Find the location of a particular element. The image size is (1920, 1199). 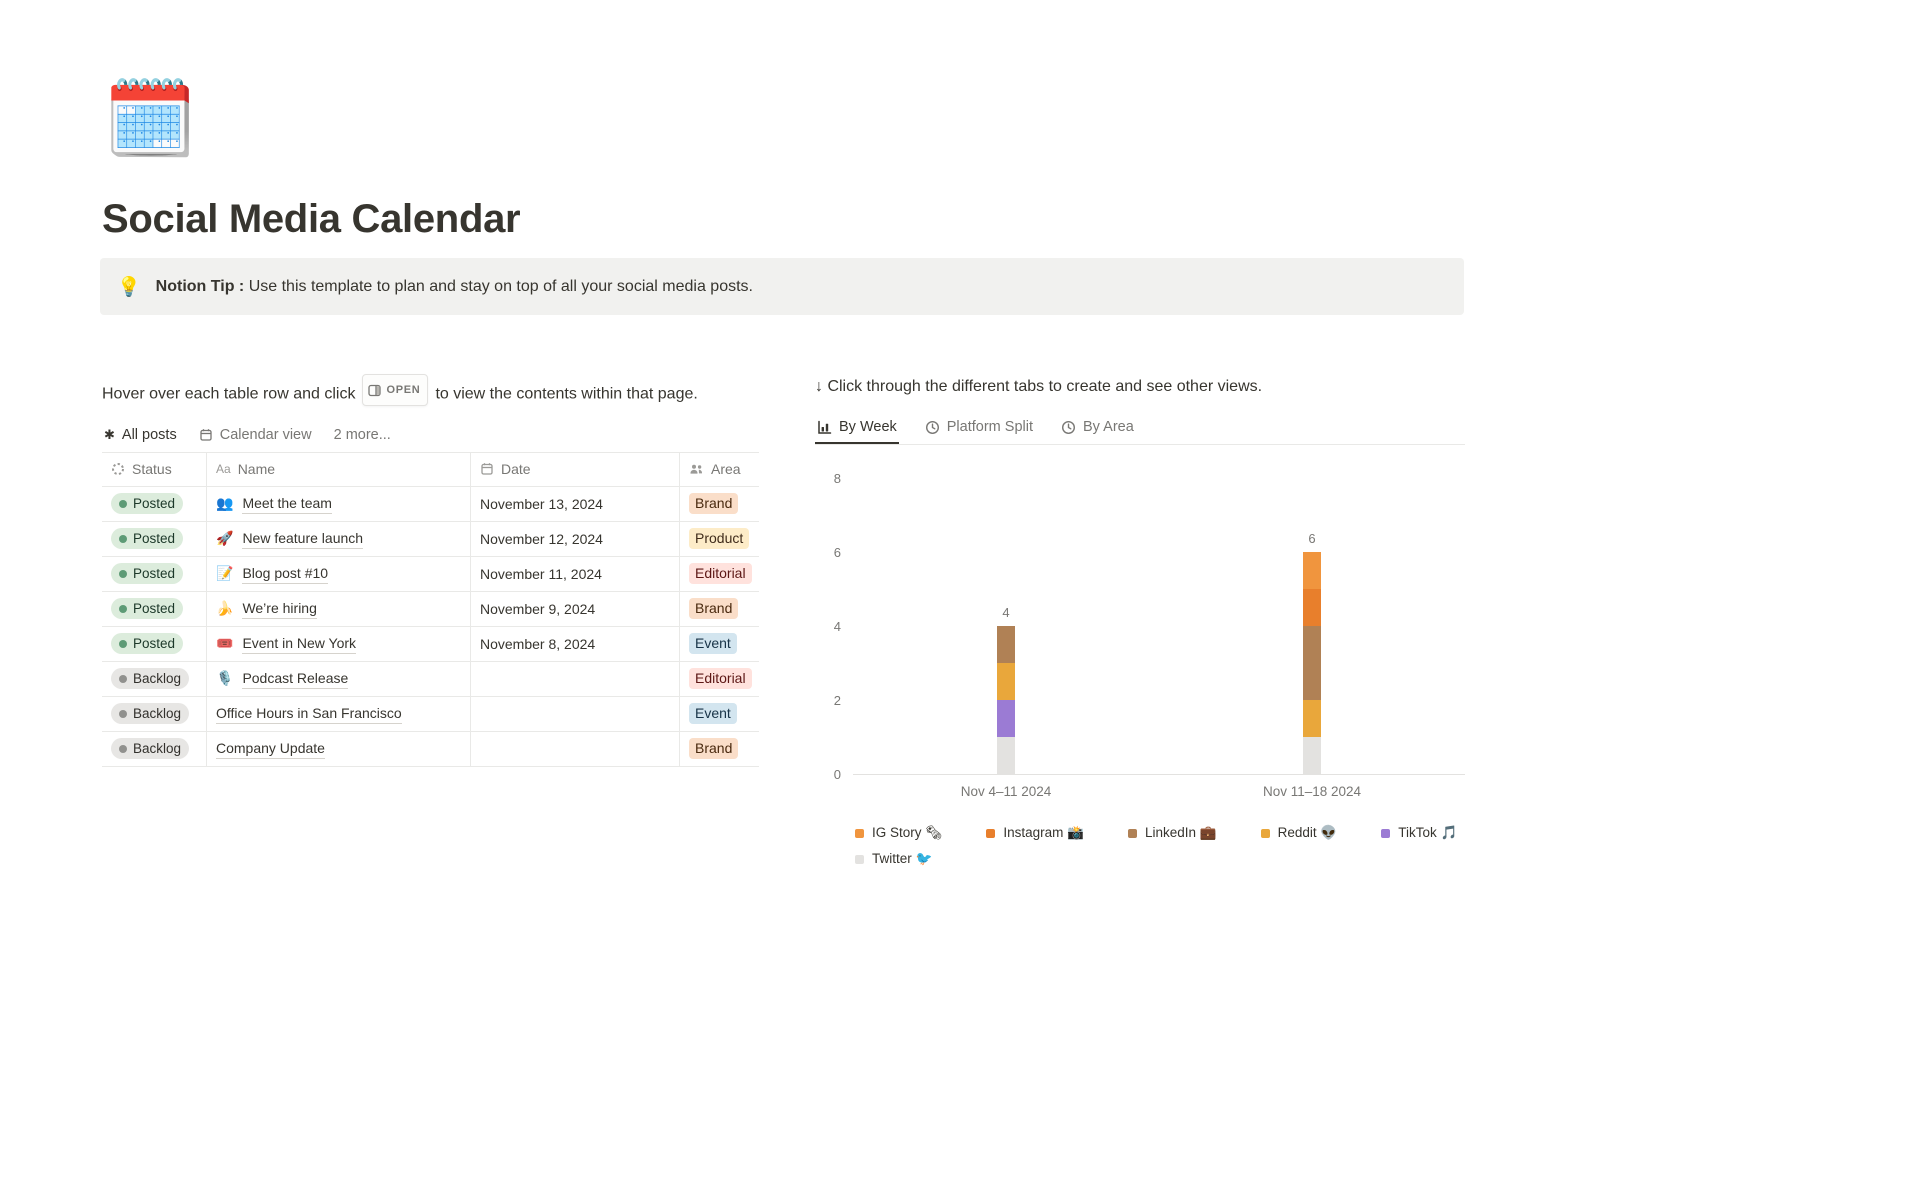

date-cell: November 12, 2024 is located at coordinates (575, 538).